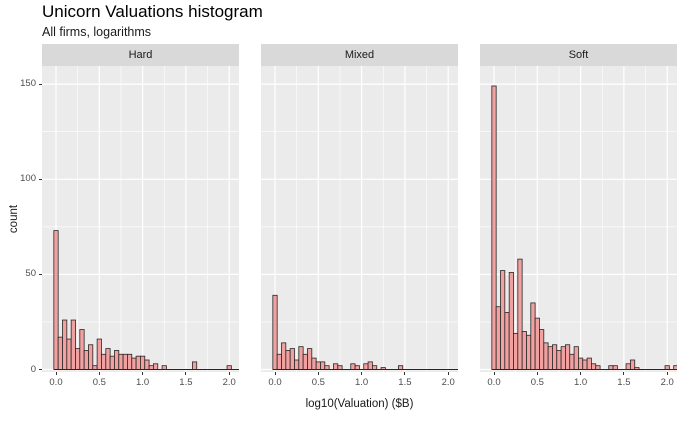 This screenshot has width=690, height=421. I want to click on y-tick-label: 50, so click(30, 274).